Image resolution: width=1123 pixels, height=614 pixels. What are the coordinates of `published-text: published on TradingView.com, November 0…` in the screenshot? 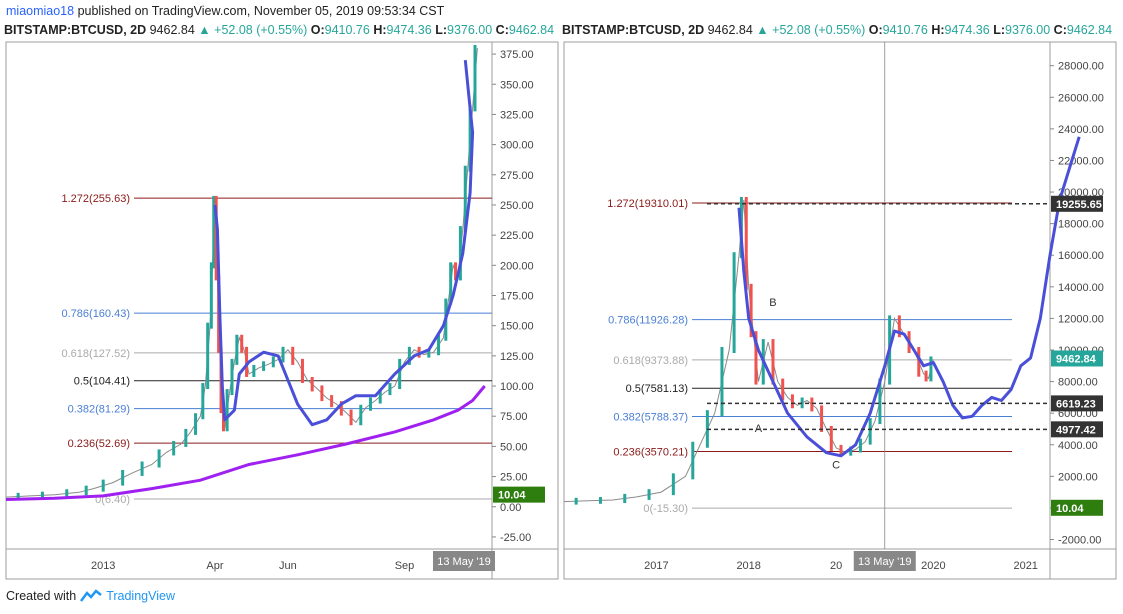 It's located at (261, 11).